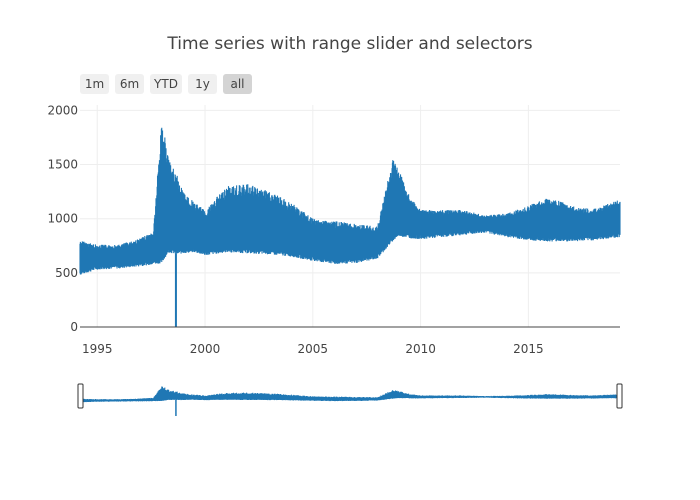 Image resolution: width=700 pixels, height=500 pixels. I want to click on range-slider, so click(350, 399).